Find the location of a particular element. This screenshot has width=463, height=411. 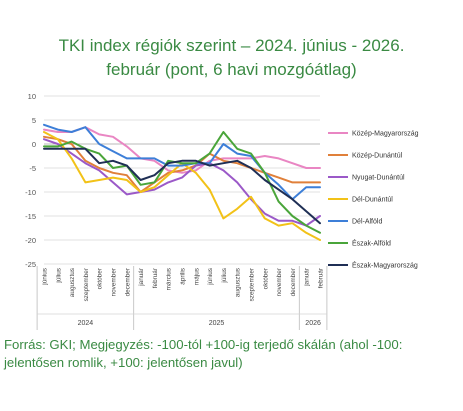

year-label: 2025 is located at coordinates (217, 323).